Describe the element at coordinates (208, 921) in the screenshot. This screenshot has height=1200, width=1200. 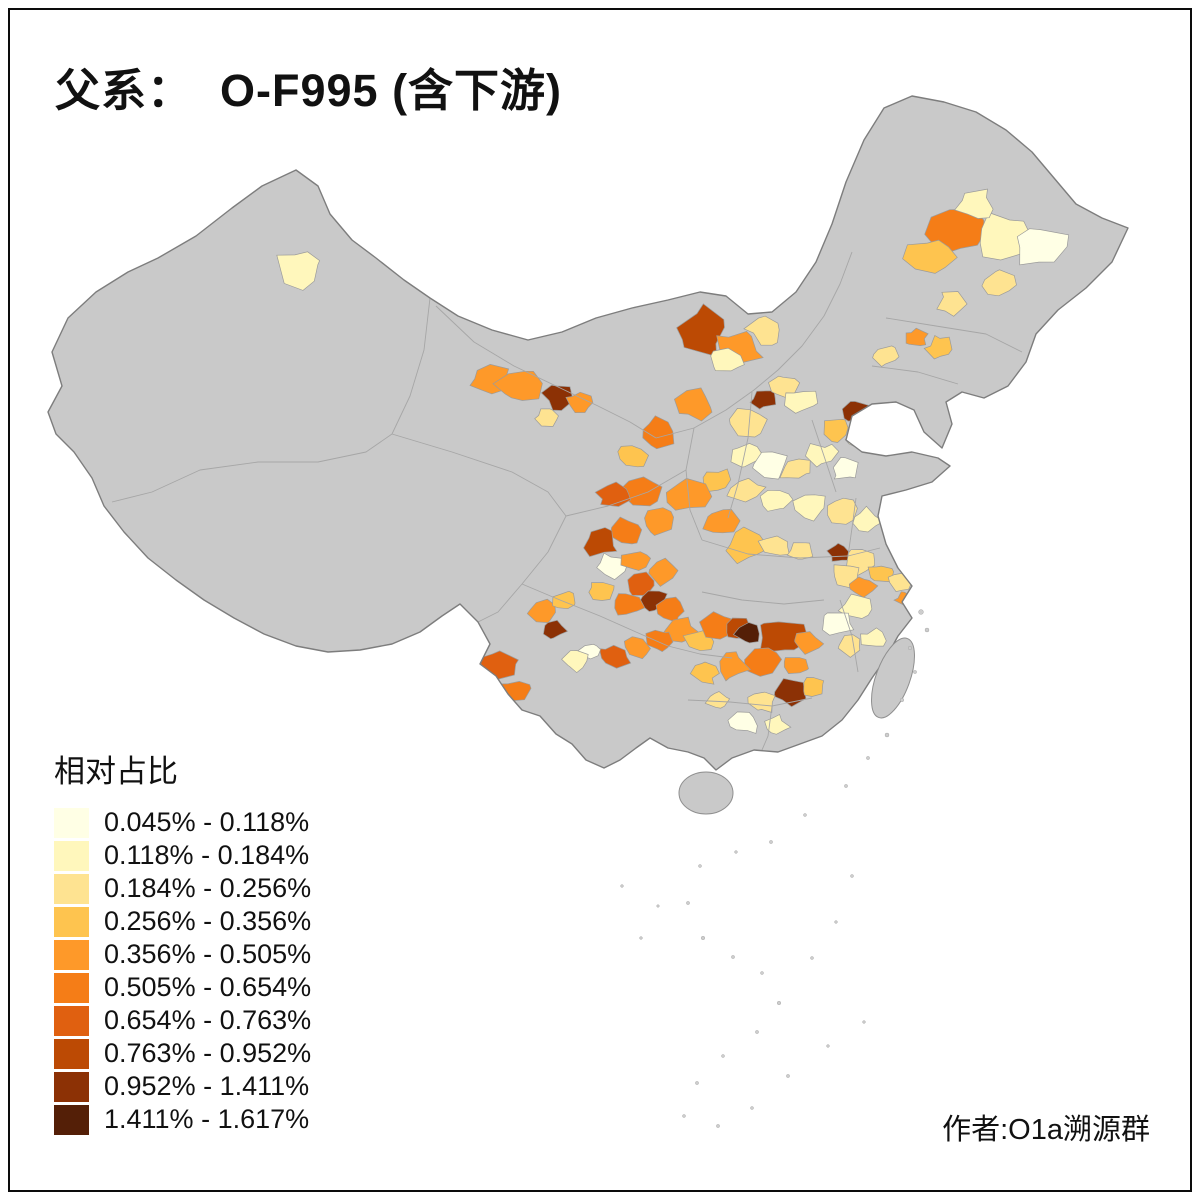
I see `legend-label: 0.256% - 0.356%` at that location.